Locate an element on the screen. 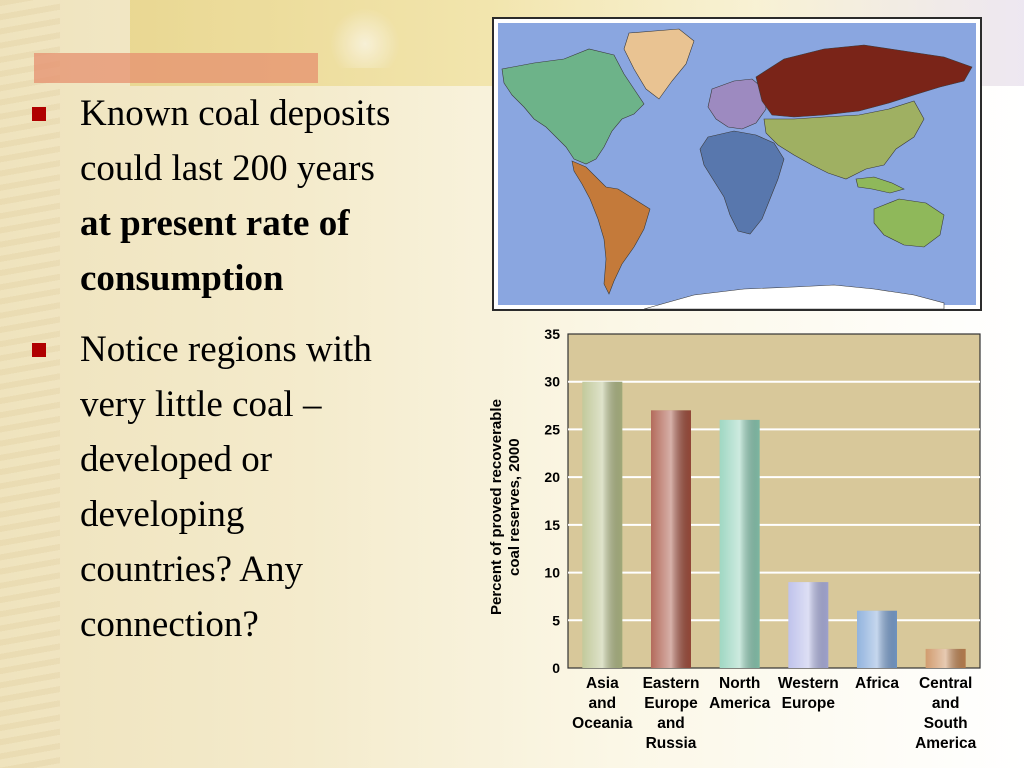  x-category-label-line: Eastern is located at coordinates (671, 683).